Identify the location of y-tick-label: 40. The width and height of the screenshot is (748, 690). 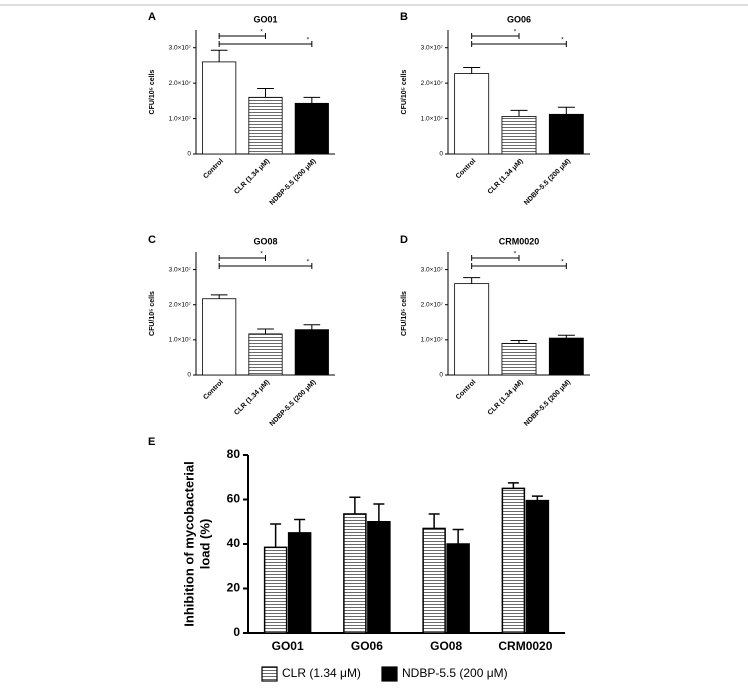
(234, 543).